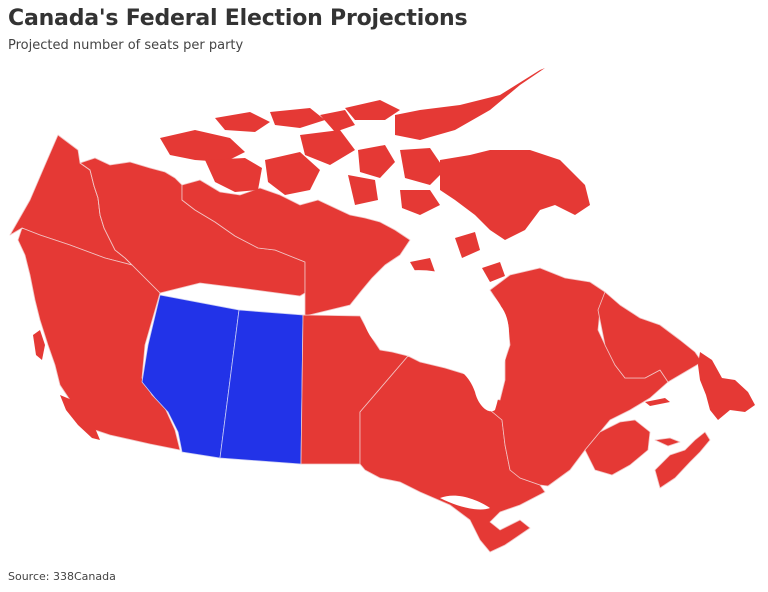  Describe the element at coordinates (126, 45) in the screenshot. I see `chart-subtitle: Projected number of seats per party` at that location.